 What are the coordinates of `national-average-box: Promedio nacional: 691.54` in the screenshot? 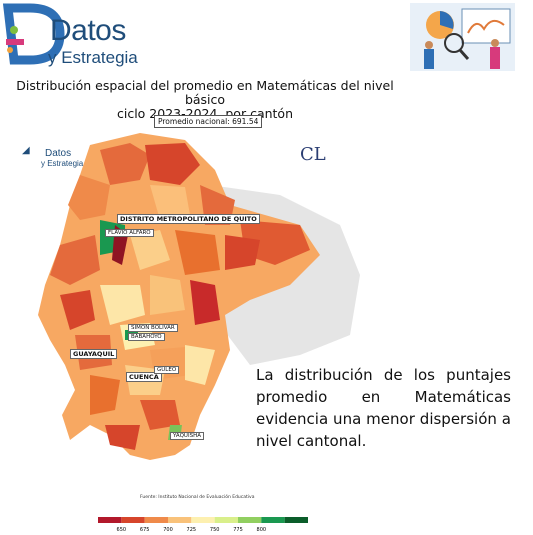 It's located at (208, 121).